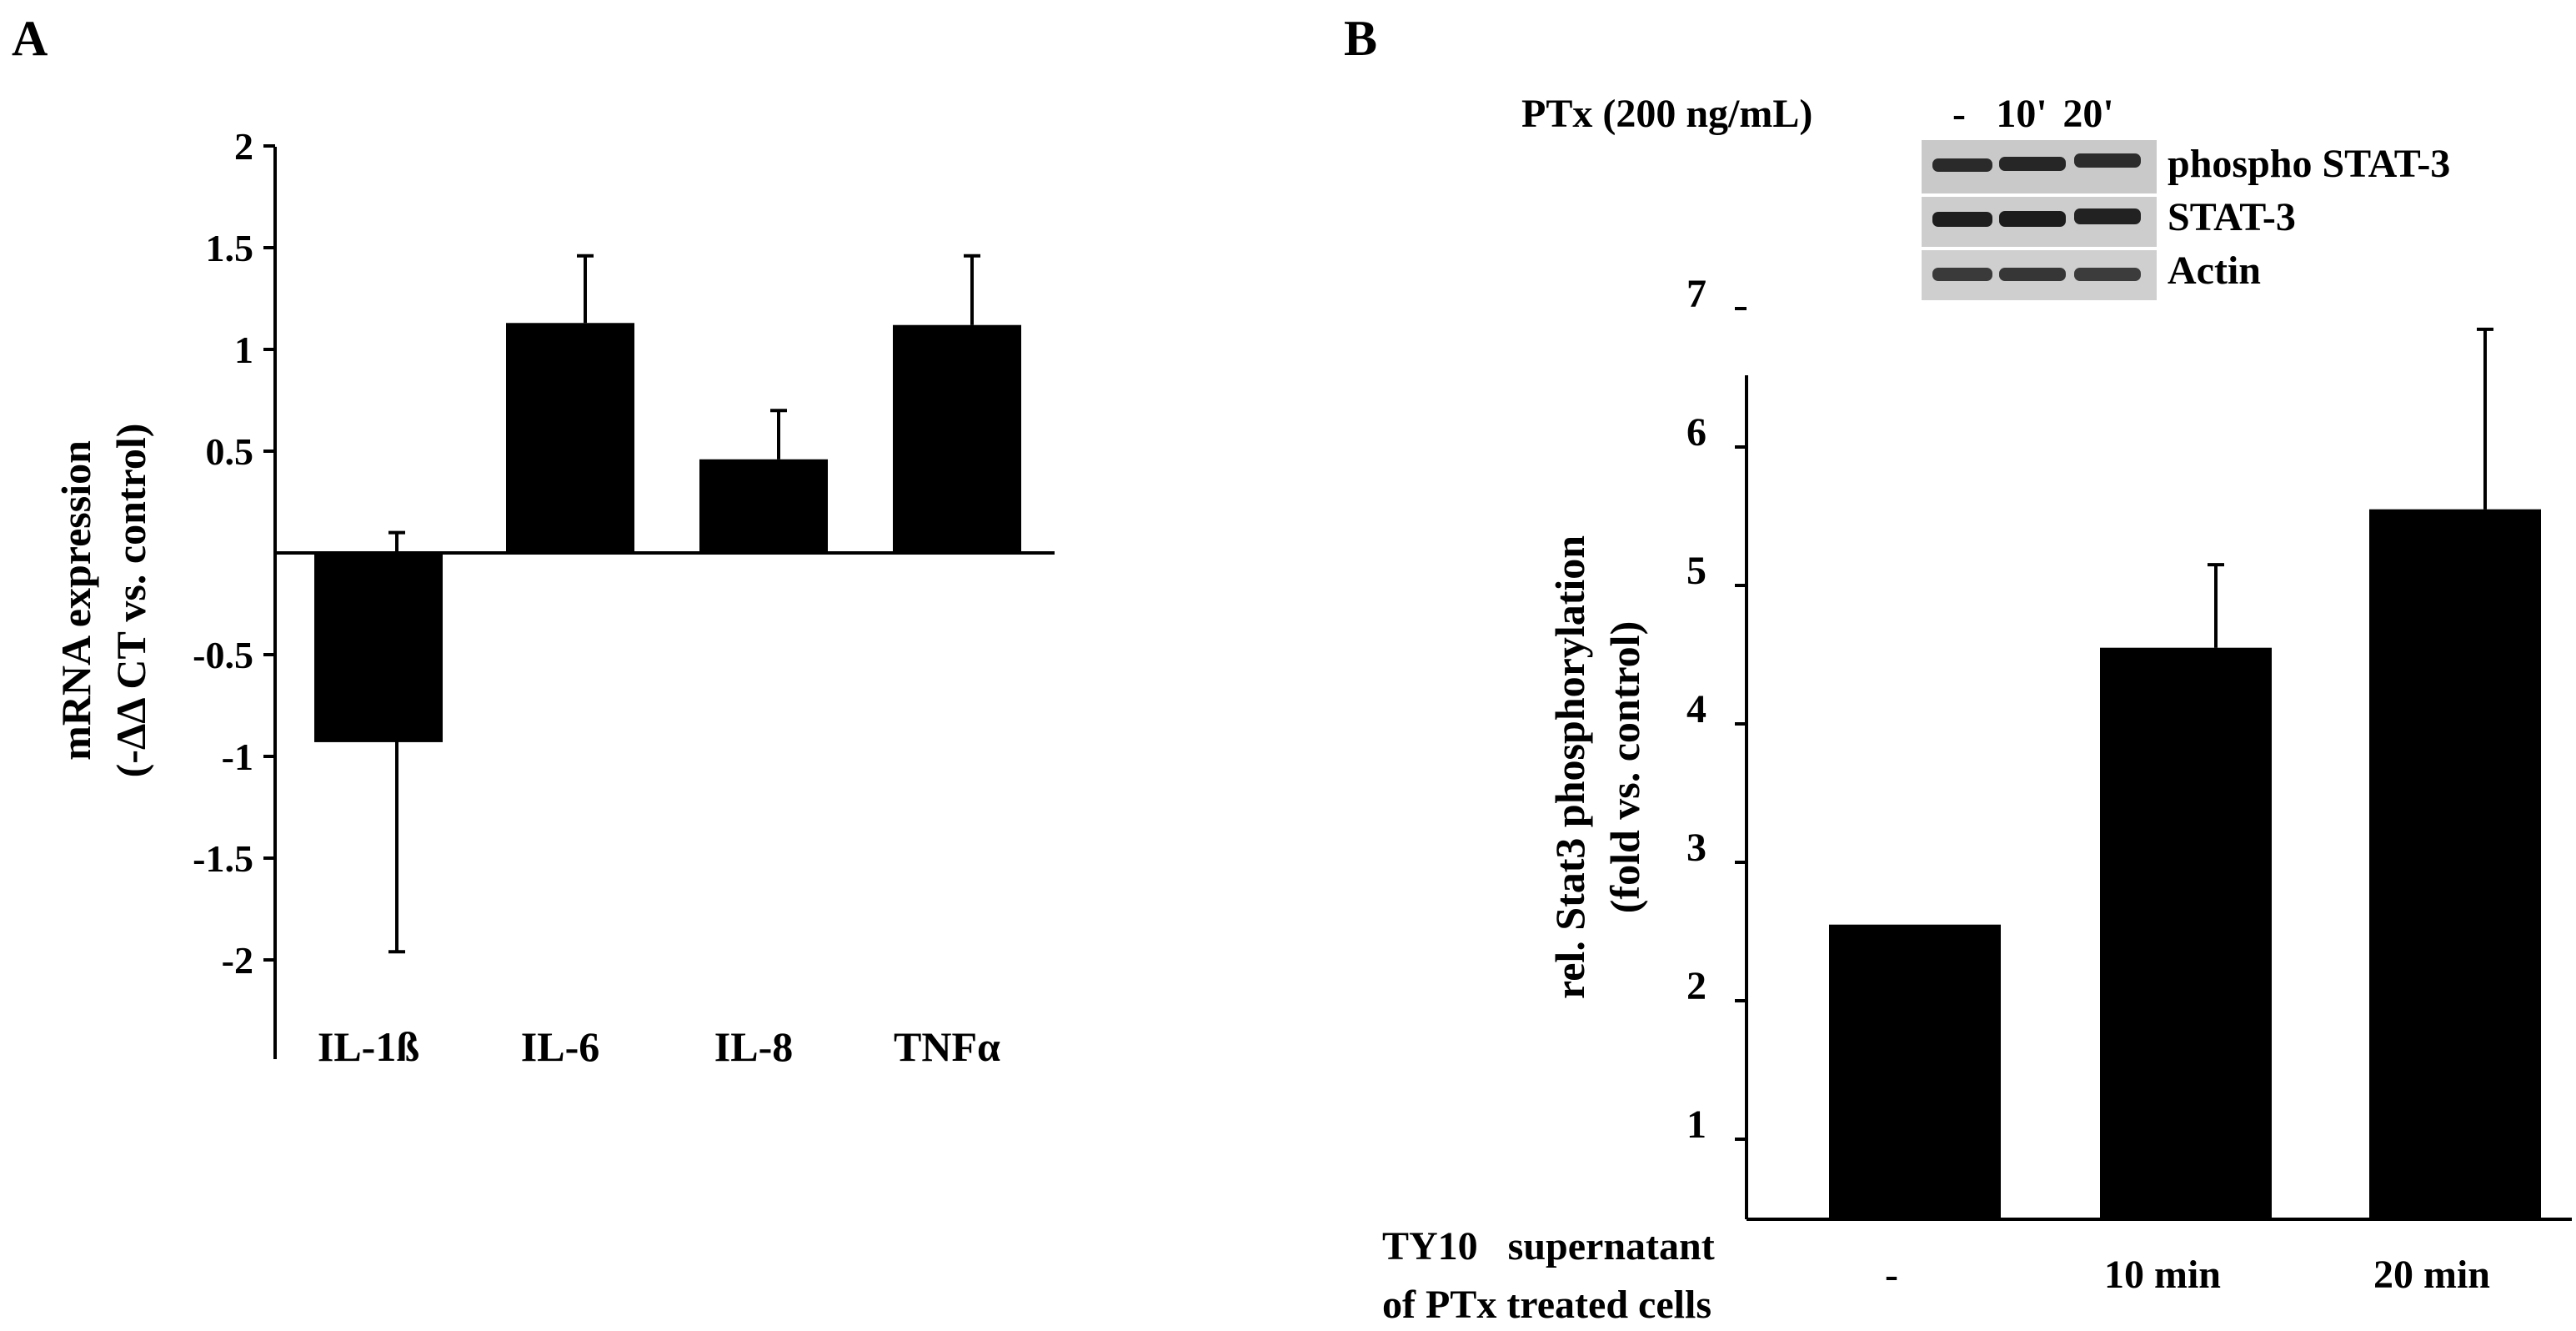 The height and width of the screenshot is (1331, 2576). I want to click on panel-b-xlabel-line2: of PTx treated cells, so click(1546, 1305).